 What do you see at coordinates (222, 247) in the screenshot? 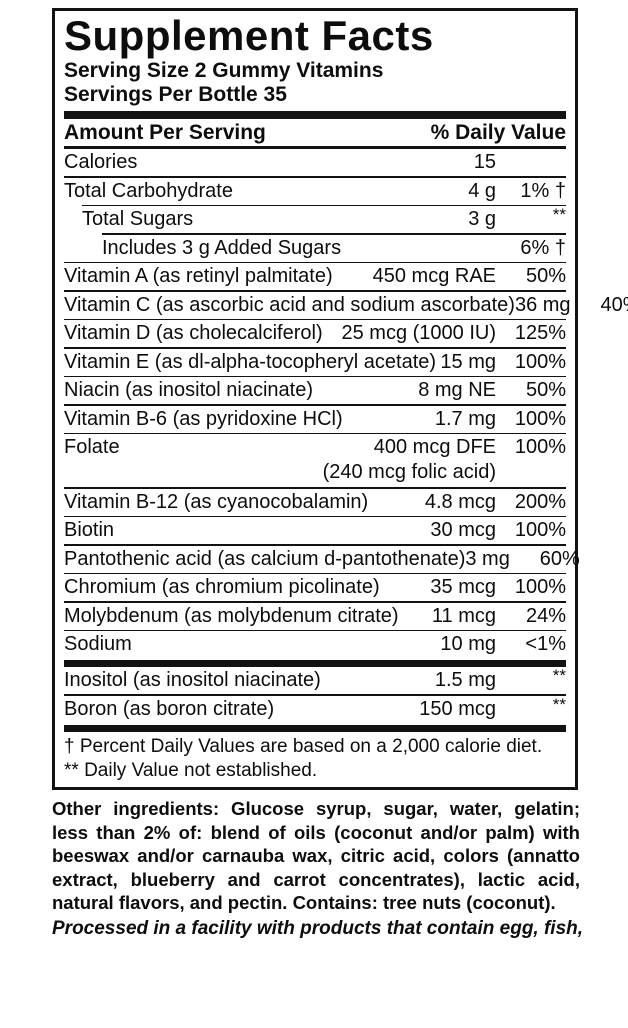
I see `nutrient-name: Includes 3 g Added Sugars` at bounding box center [222, 247].